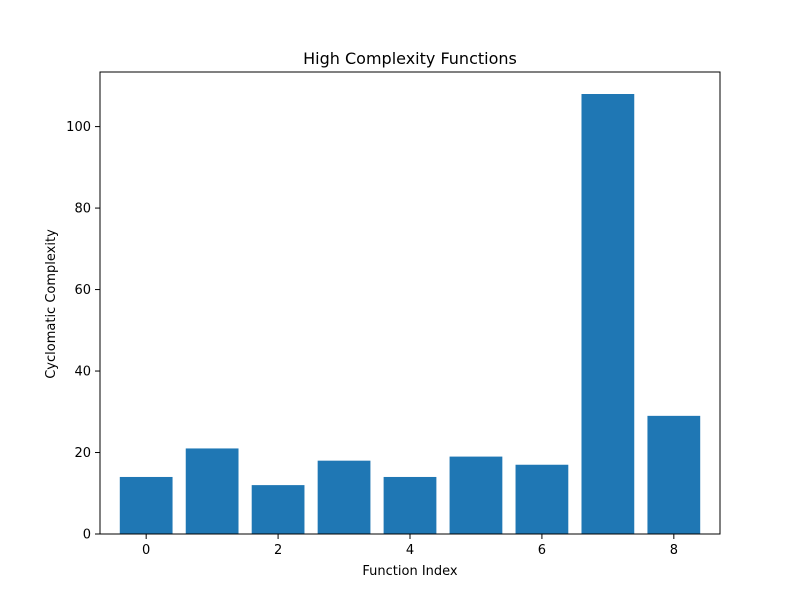 The image size is (800, 600). What do you see at coordinates (82, 290) in the screenshot?
I see `y-tick-label-60: 60` at bounding box center [82, 290].